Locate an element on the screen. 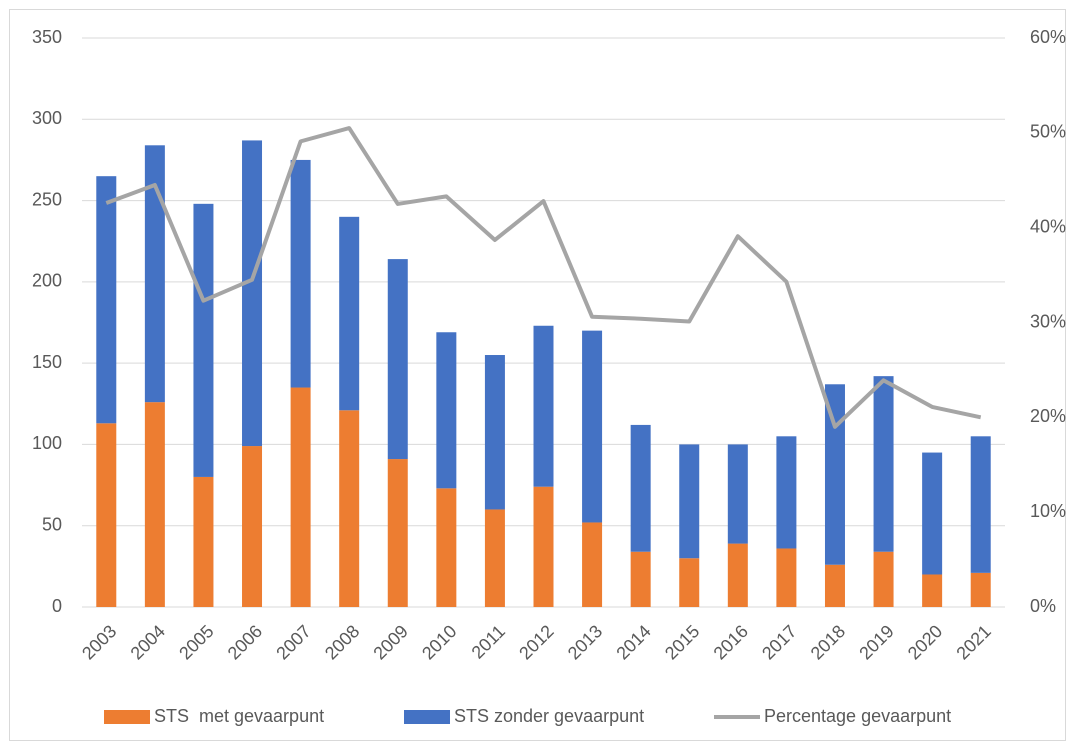 This screenshot has height=749, width=1075. y-tick-label: 100 is located at coordinates (47, 443).